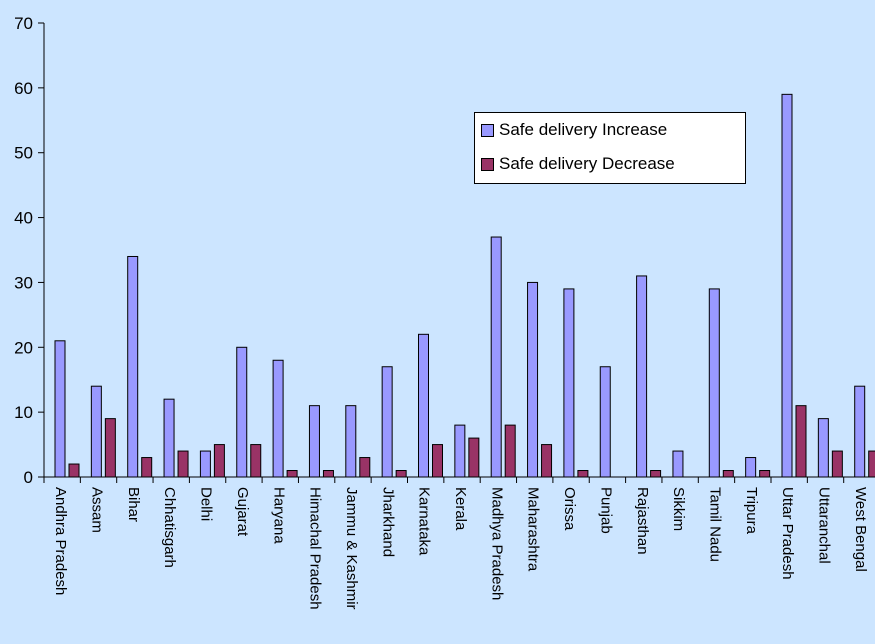 This screenshot has width=875, height=644. Describe the element at coordinates (206, 504) in the screenshot. I see `x-tick-label: Delhi` at that location.